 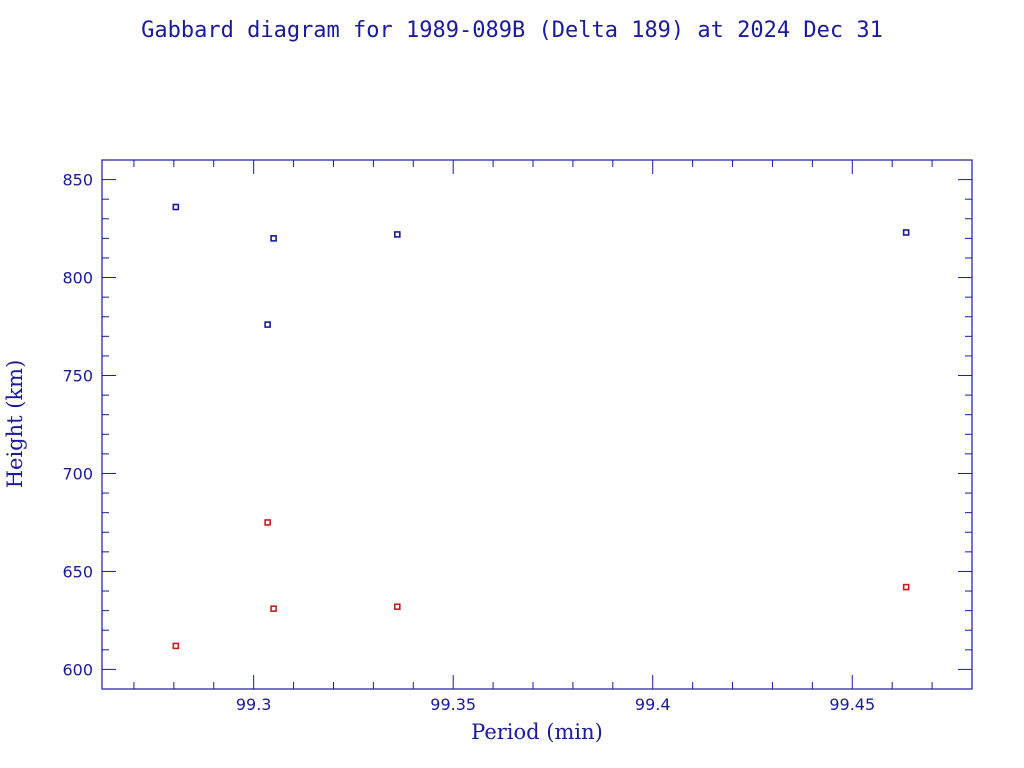 What do you see at coordinates (77, 278) in the screenshot?
I see `y-tick-label: 800` at bounding box center [77, 278].